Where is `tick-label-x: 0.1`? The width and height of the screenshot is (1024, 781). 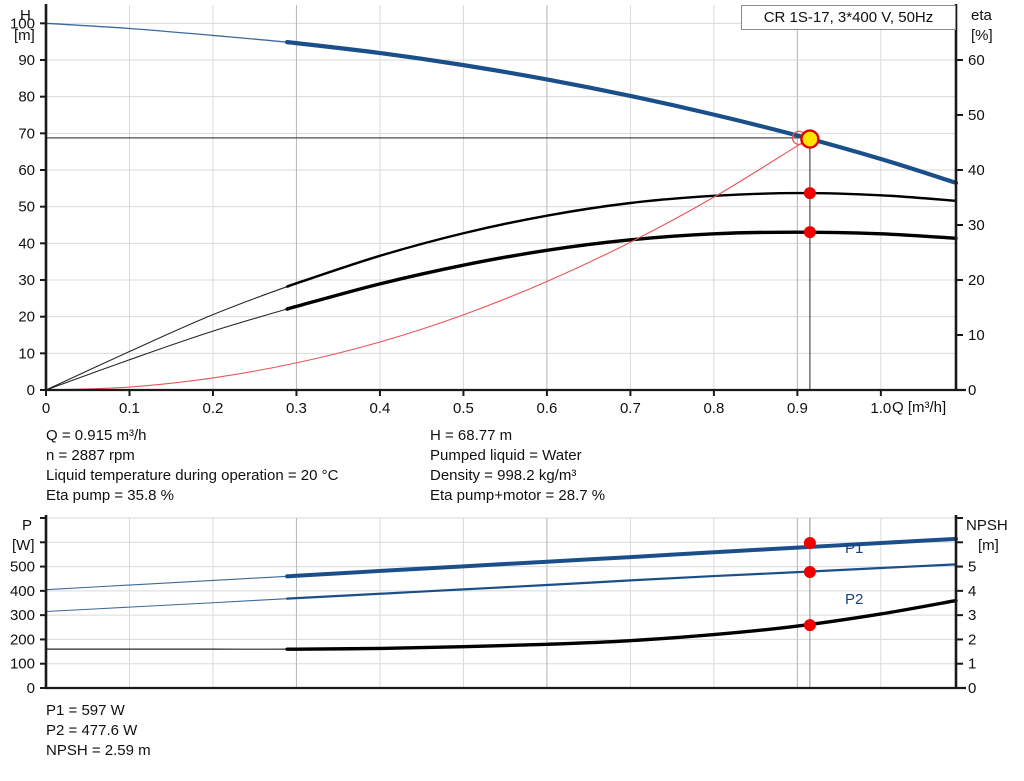 tick-label-x: 0.1 is located at coordinates (129, 408).